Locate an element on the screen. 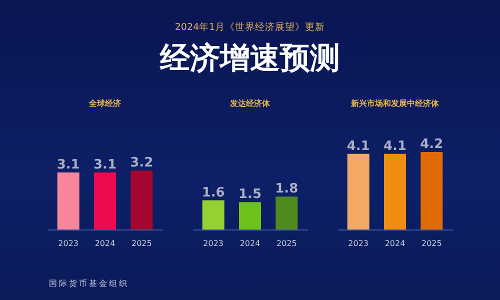  chart-title: 发达经济体 is located at coordinates (250, 103).